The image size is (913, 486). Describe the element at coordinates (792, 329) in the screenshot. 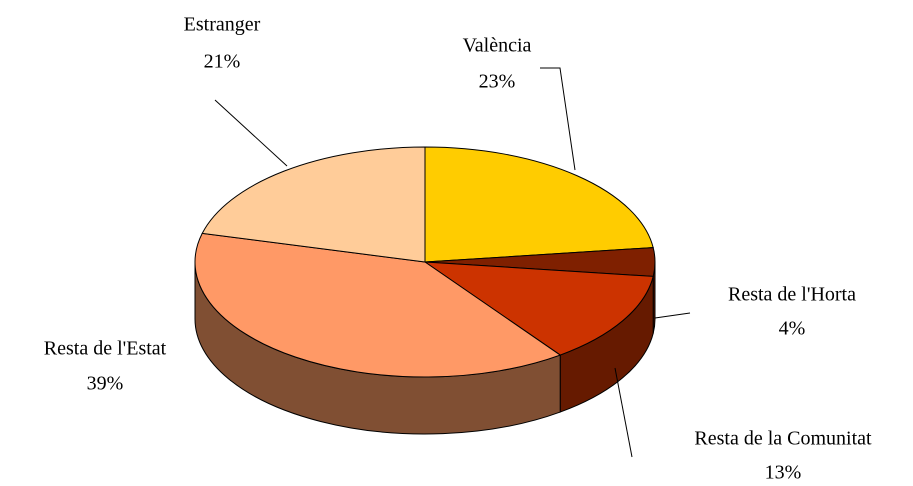

I see `slice-value-label: 4%` at that location.